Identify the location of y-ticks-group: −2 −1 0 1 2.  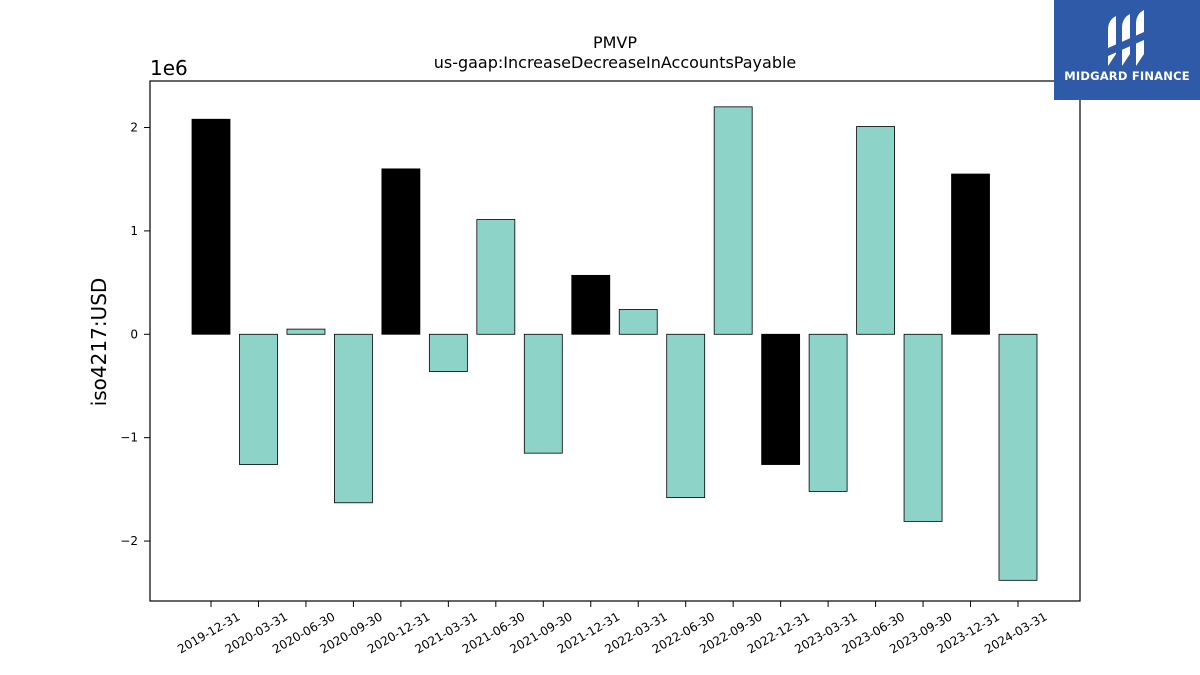
(135, 334).